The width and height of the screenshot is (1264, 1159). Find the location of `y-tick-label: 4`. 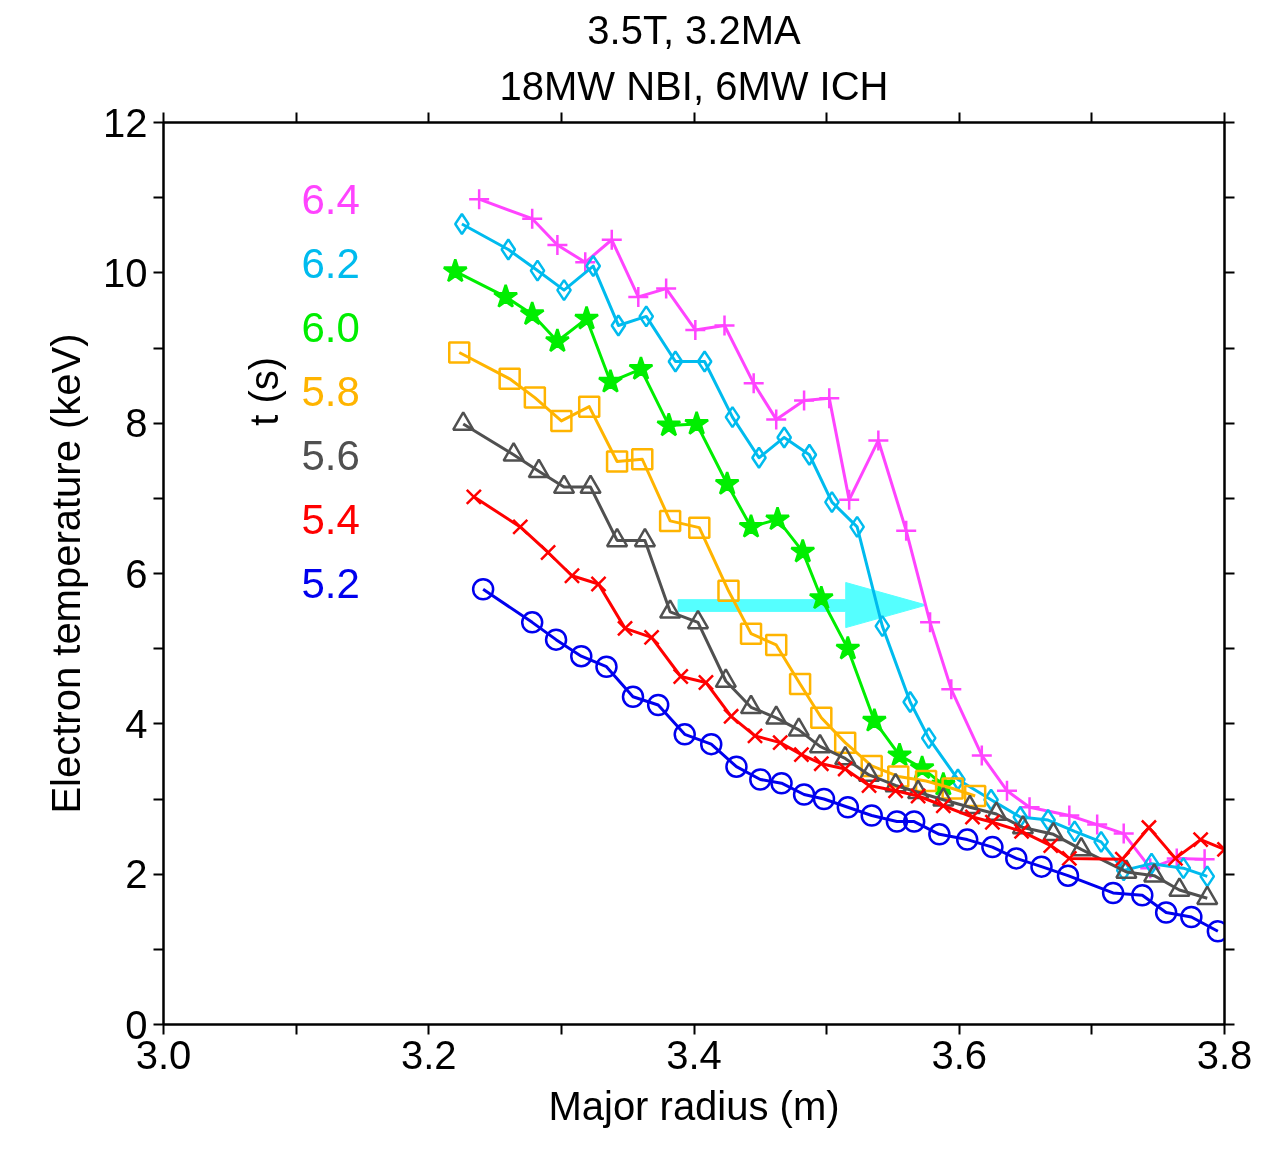

y-tick-label: 4 is located at coordinates (136, 723).